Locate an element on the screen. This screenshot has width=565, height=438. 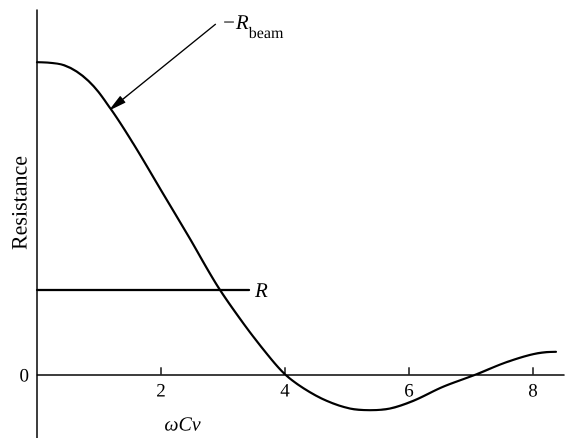
x-axis-title: ωCv is located at coordinates (182, 424).